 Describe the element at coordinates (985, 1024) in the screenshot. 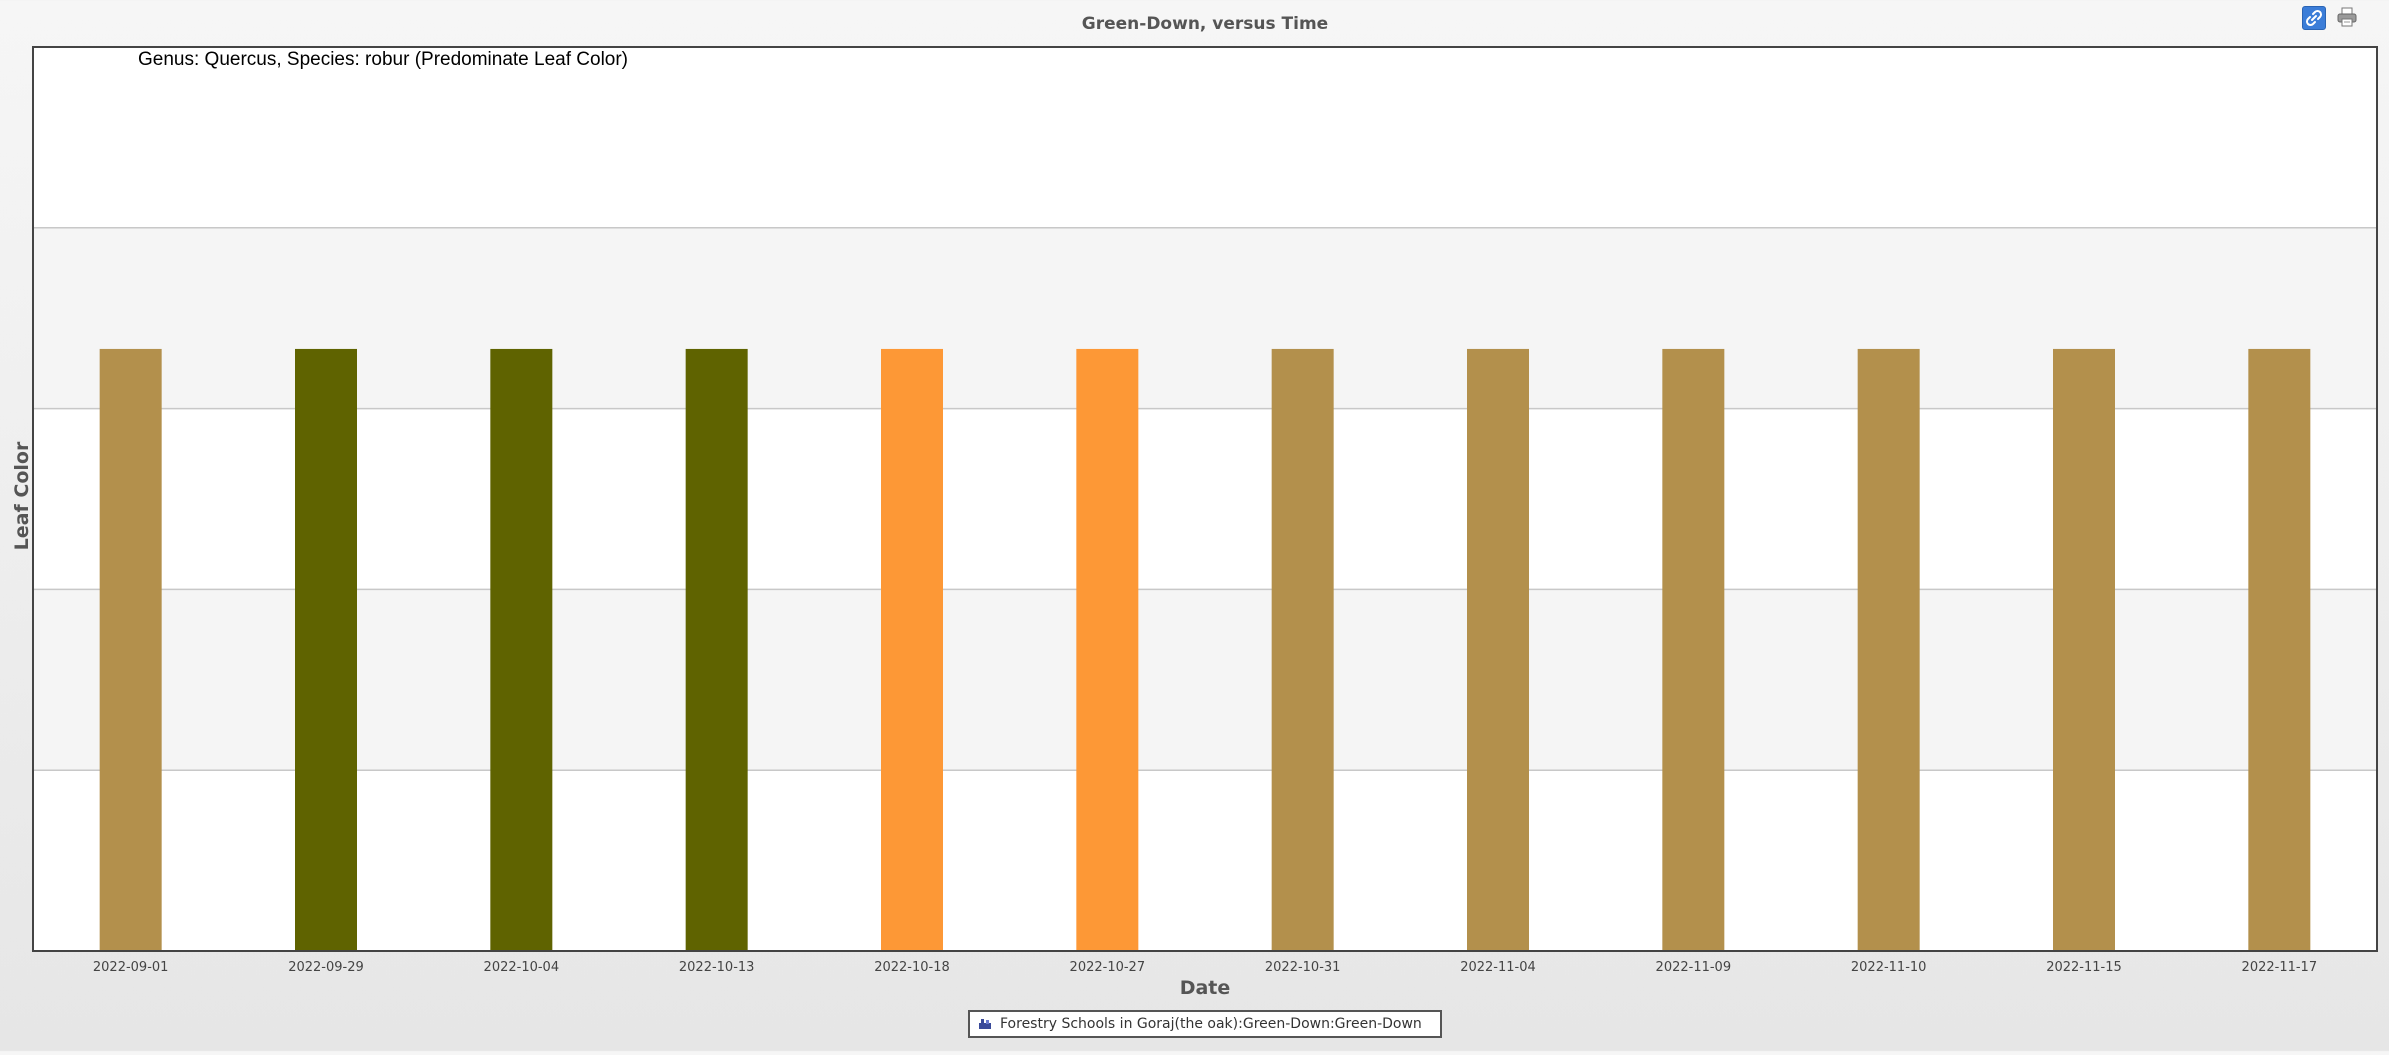

I see `tree-icon` at that location.